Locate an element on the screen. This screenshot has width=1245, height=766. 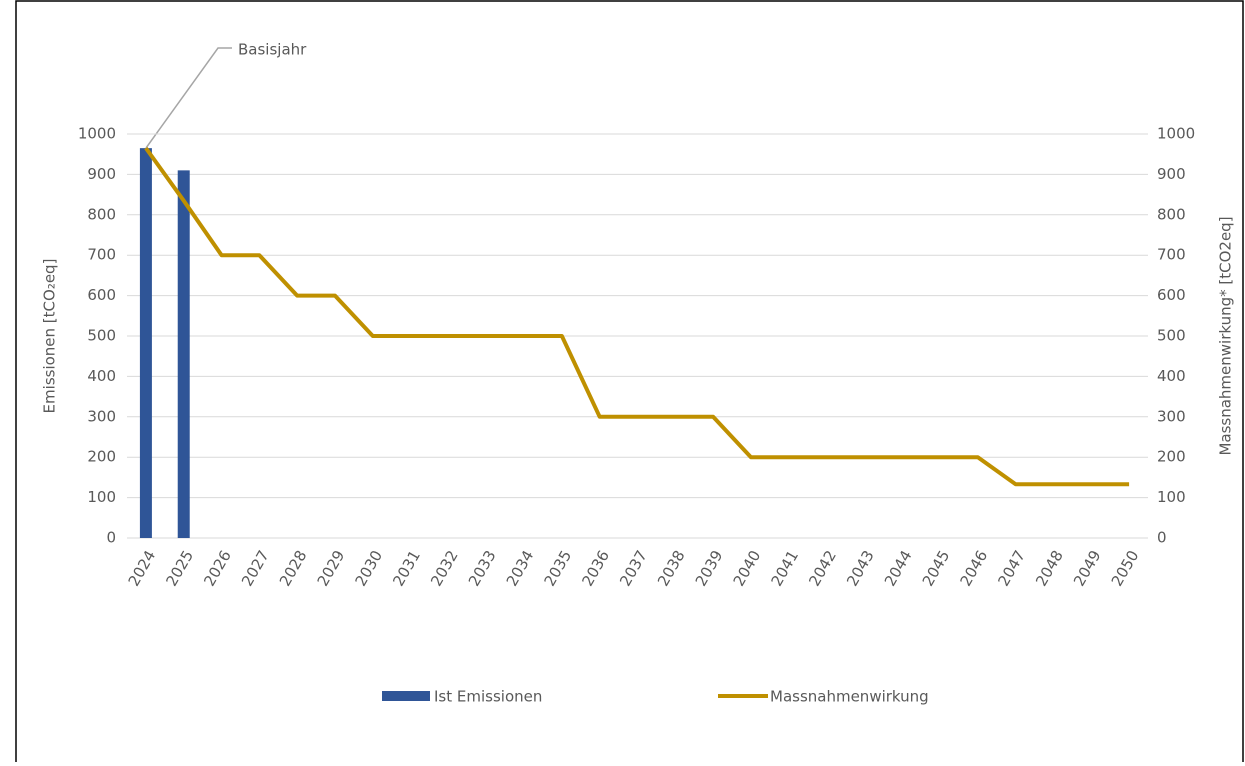
y-tick-label: 800 is located at coordinates (101, 214).